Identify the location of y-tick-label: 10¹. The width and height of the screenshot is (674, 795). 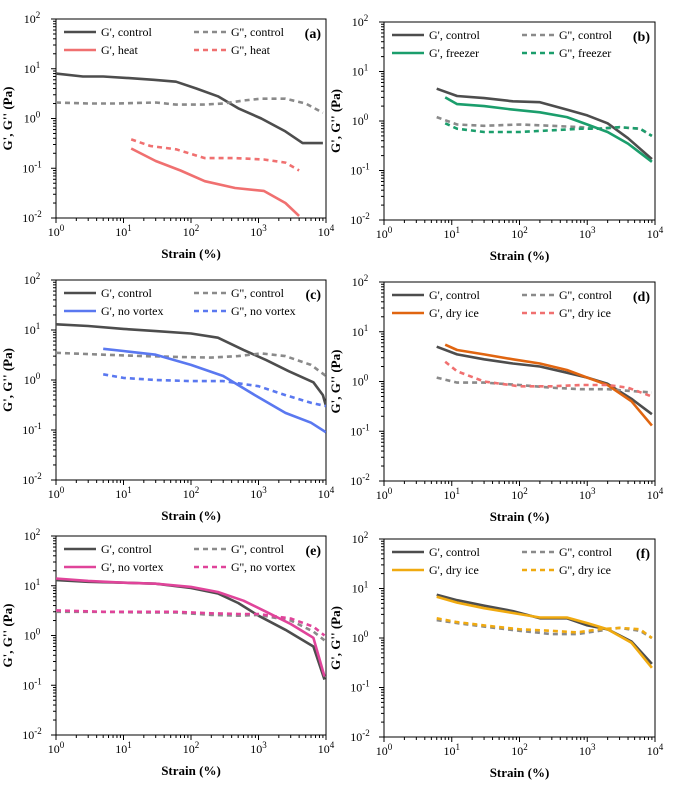
(32, 585).